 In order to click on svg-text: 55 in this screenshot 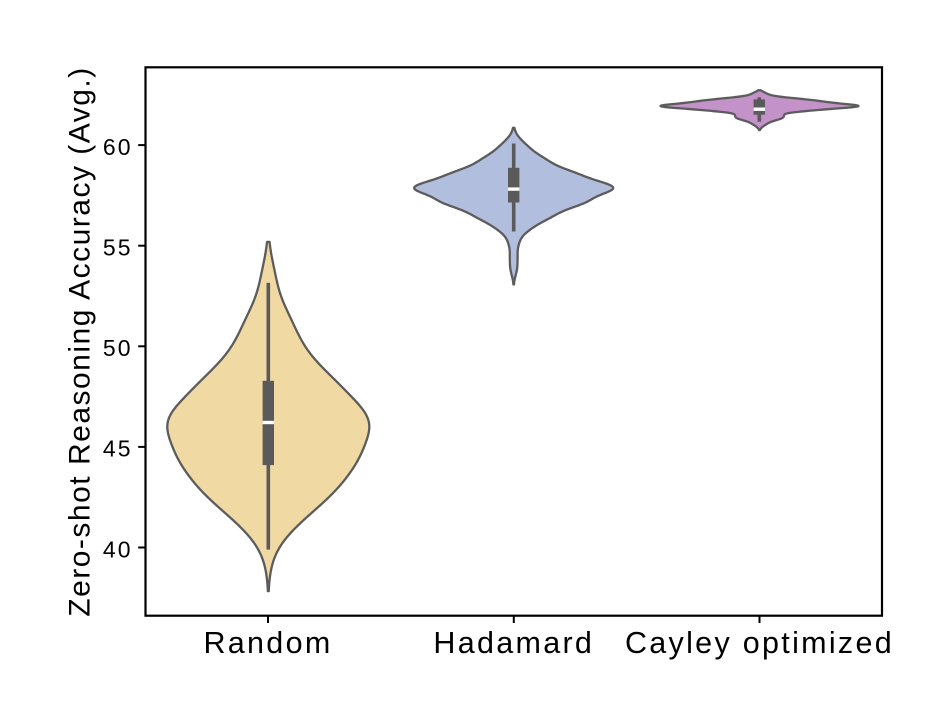, I will do `click(118, 248)`.